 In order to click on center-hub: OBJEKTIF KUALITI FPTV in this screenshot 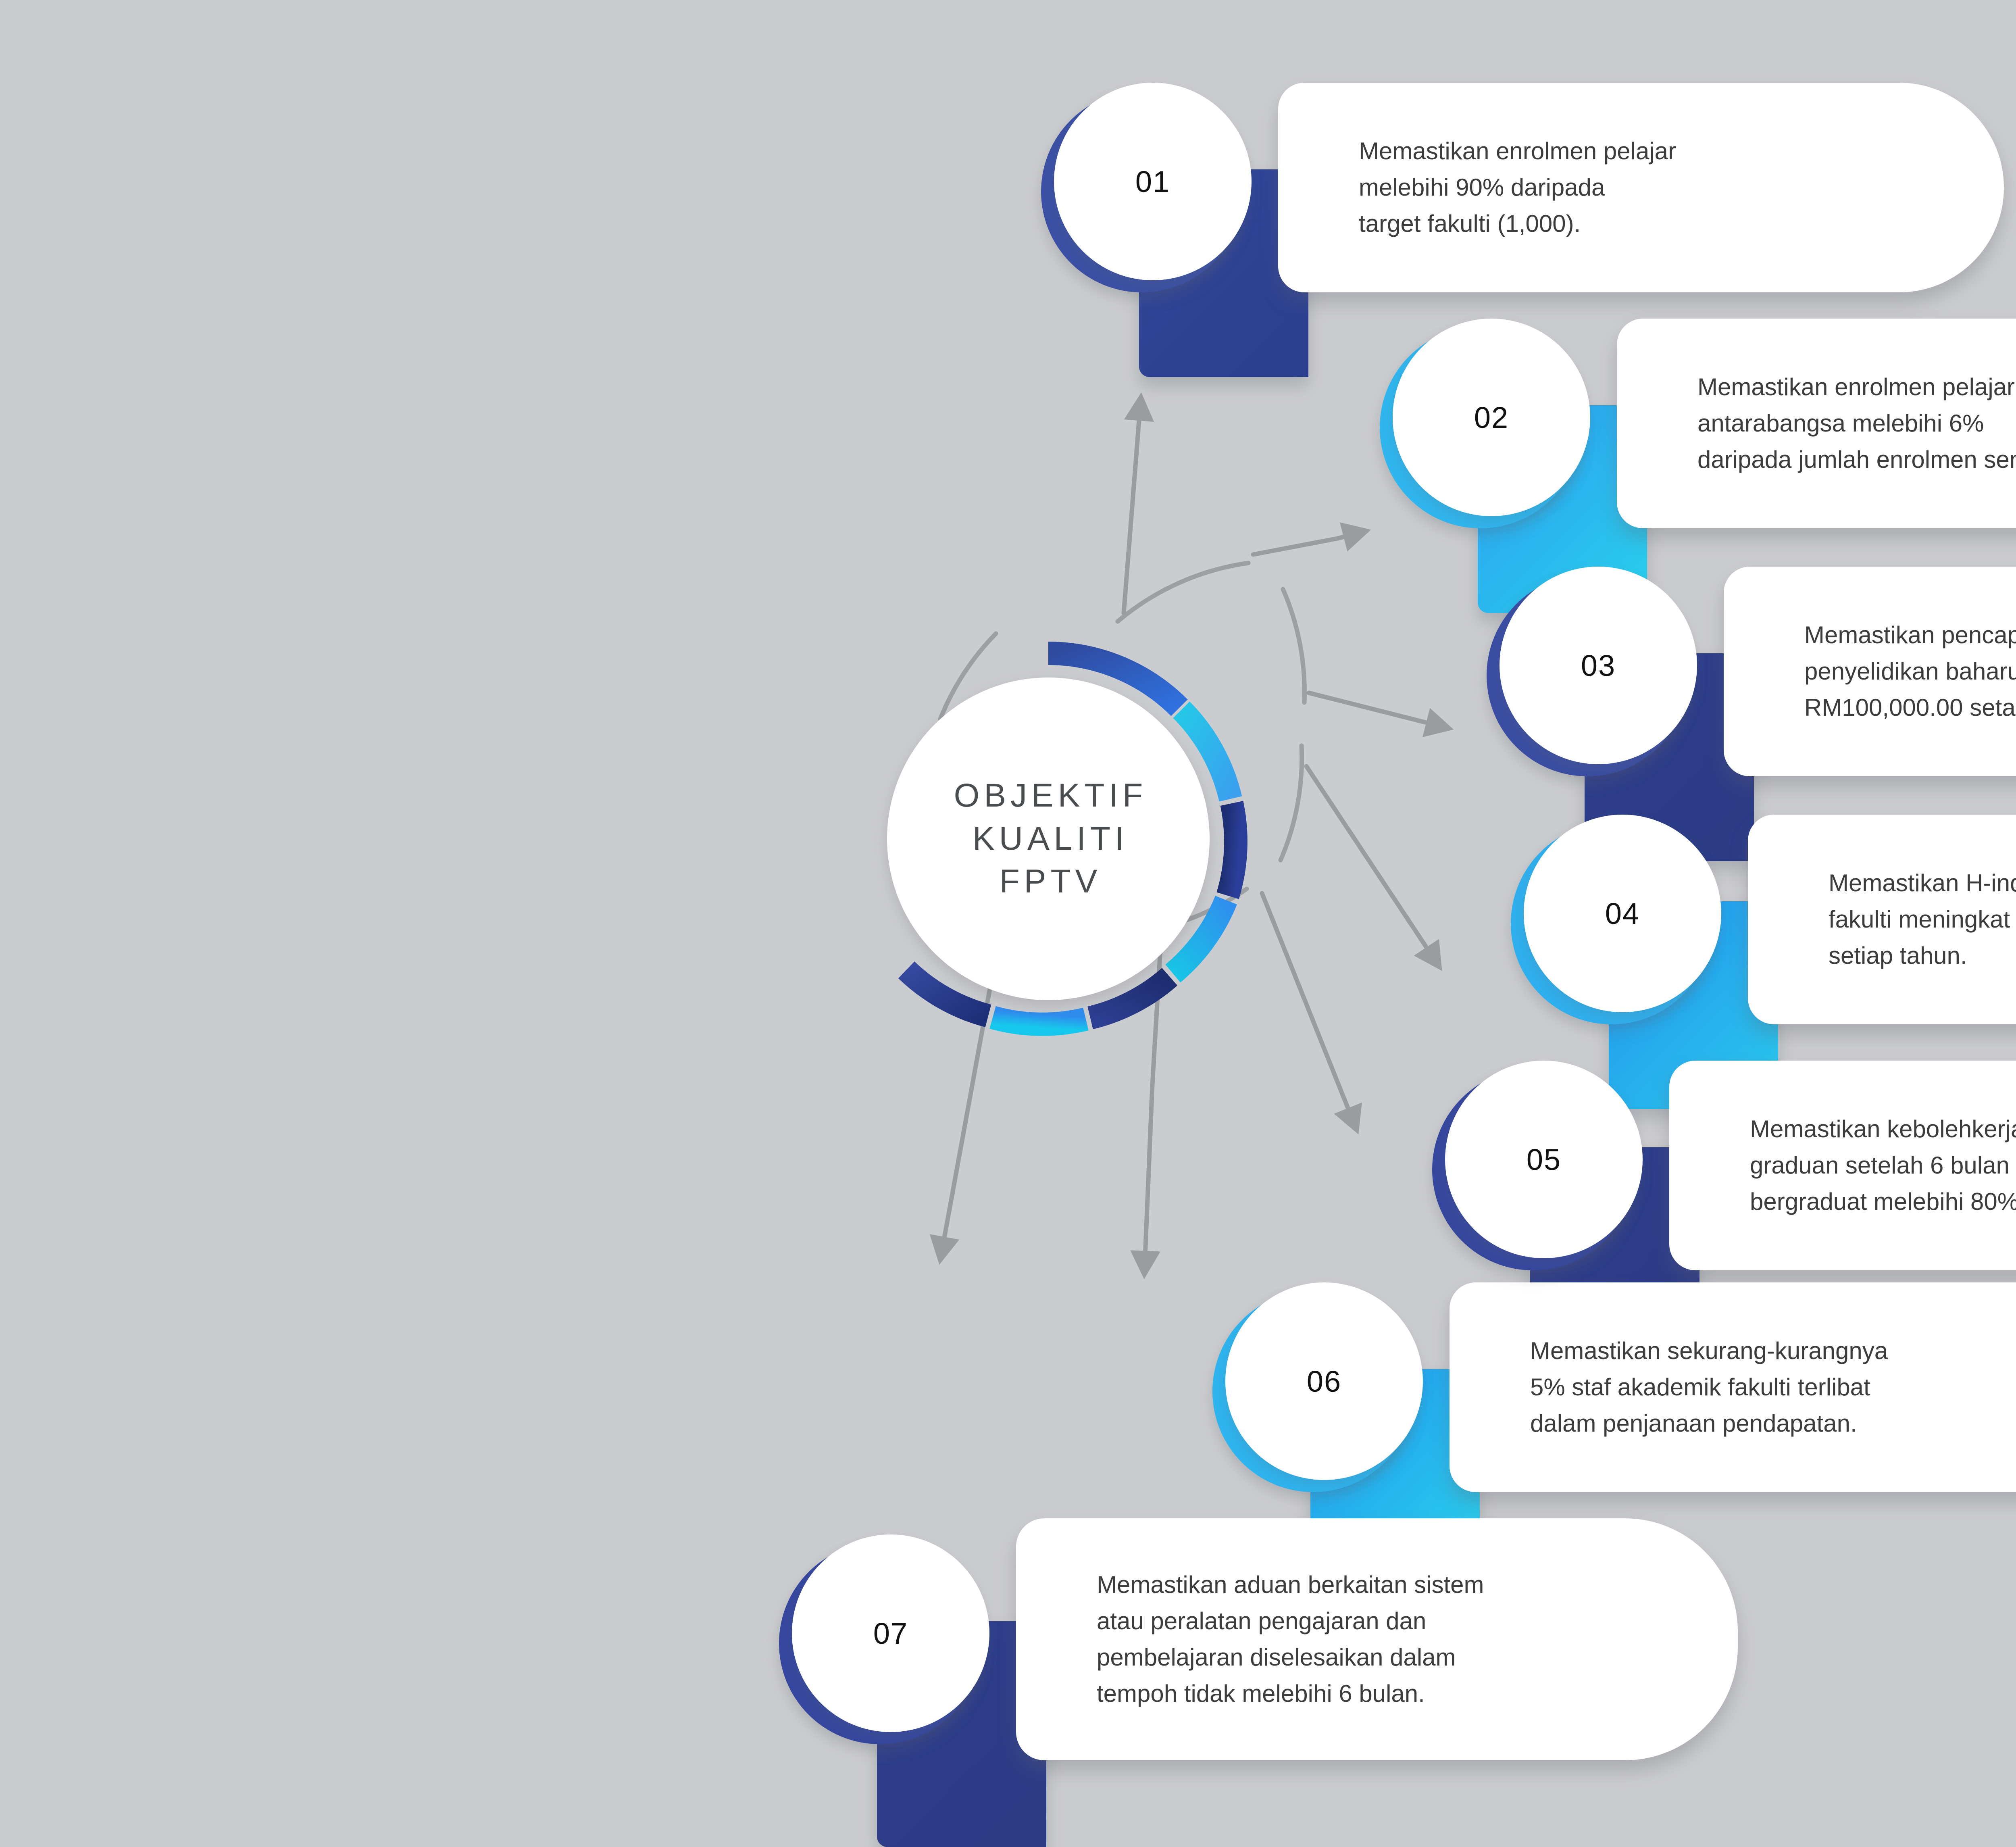, I will do `click(1048, 838)`.